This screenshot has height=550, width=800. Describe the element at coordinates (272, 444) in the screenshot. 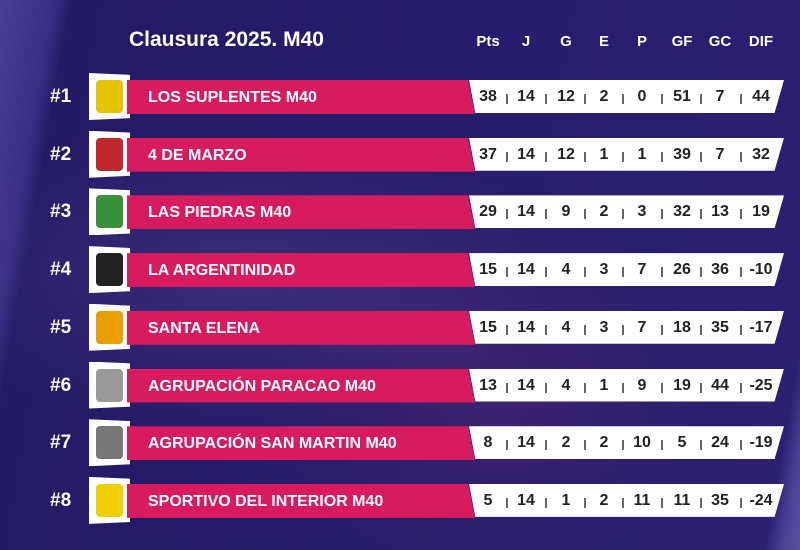

I see `team-name: AGRUPACIÓN SAN MARTIN M40` at that location.